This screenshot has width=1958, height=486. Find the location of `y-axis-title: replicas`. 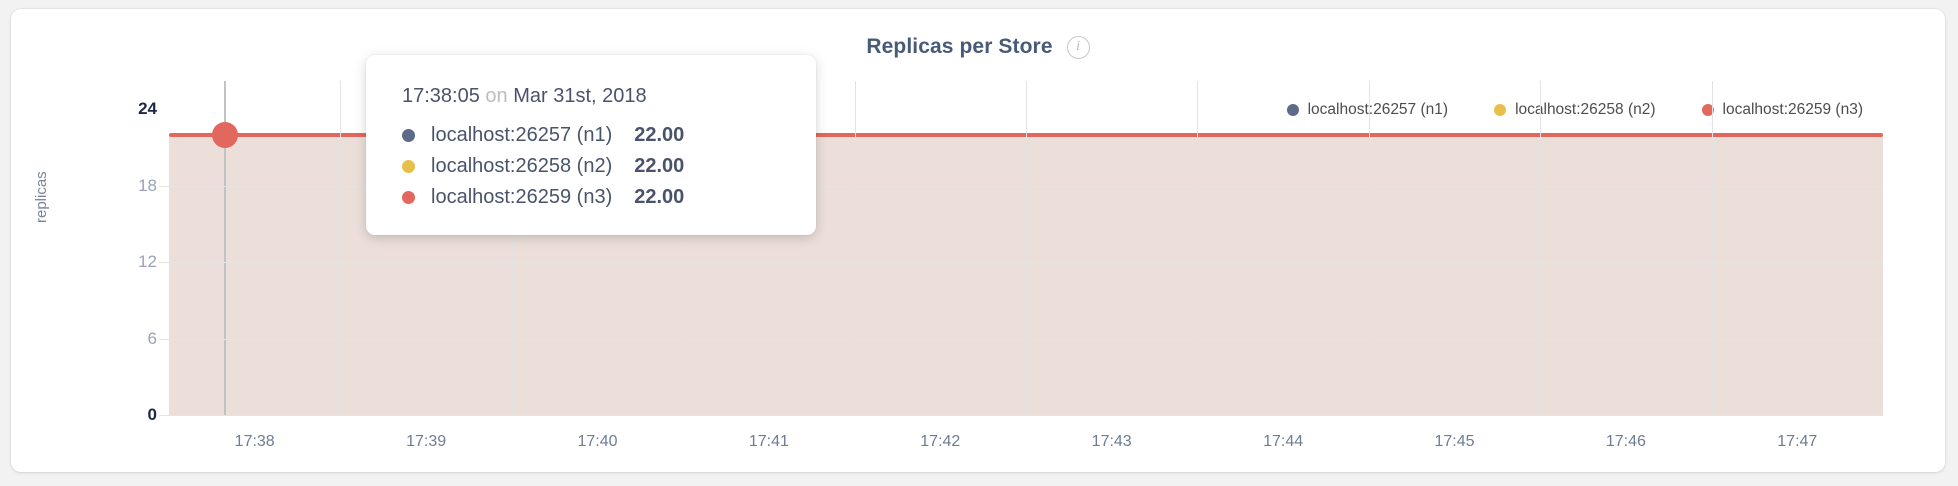

y-axis-title: replicas is located at coordinates (41, 197).